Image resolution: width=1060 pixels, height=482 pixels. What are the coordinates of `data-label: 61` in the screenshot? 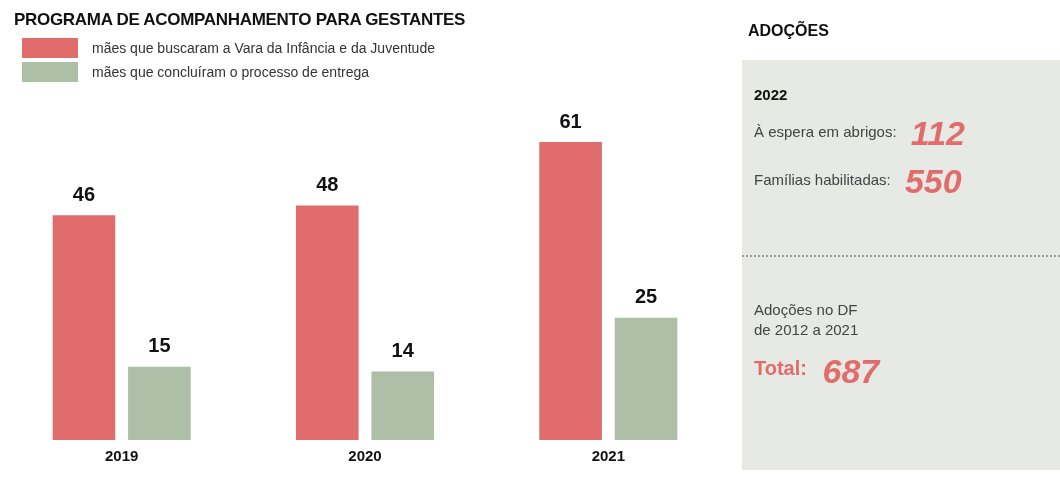 It's located at (570, 120).